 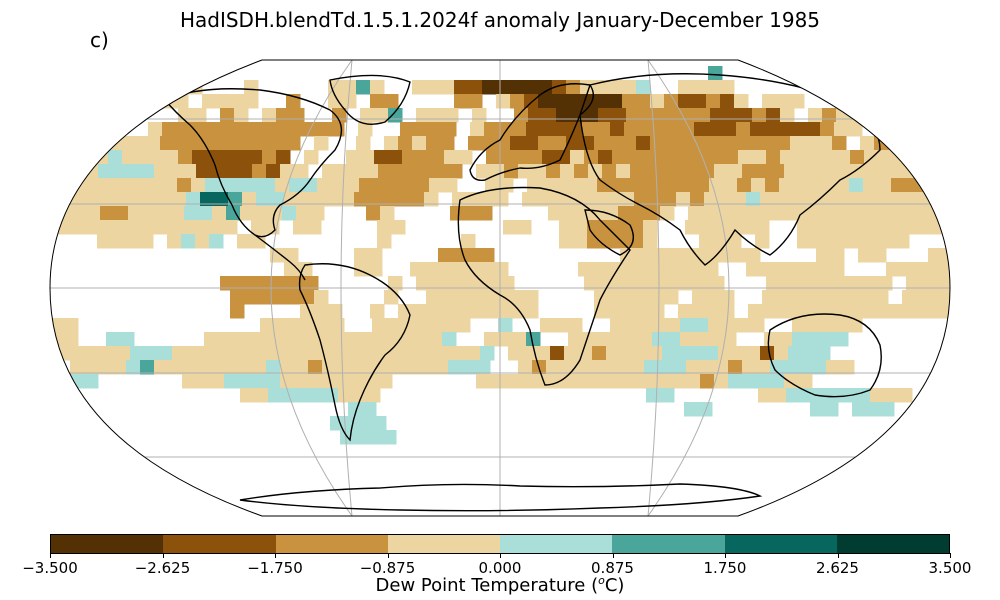 What do you see at coordinates (219, 544) in the screenshot?
I see `colorbar-segment` at bounding box center [219, 544].